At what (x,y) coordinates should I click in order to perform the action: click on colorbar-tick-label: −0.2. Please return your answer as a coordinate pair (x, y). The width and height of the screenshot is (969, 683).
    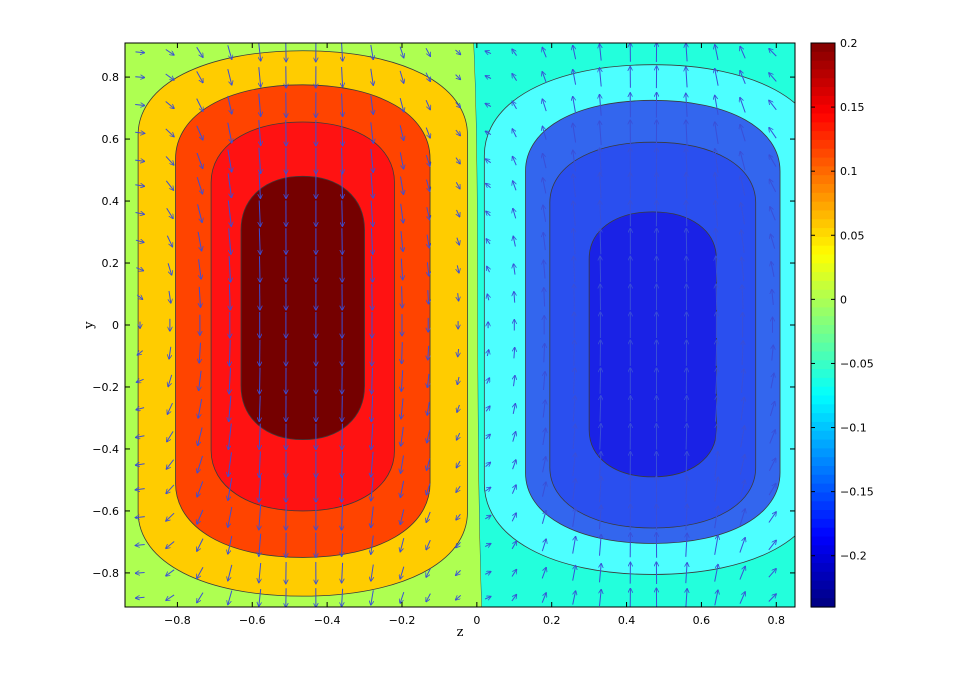
    Looking at the image, I should click on (853, 556).